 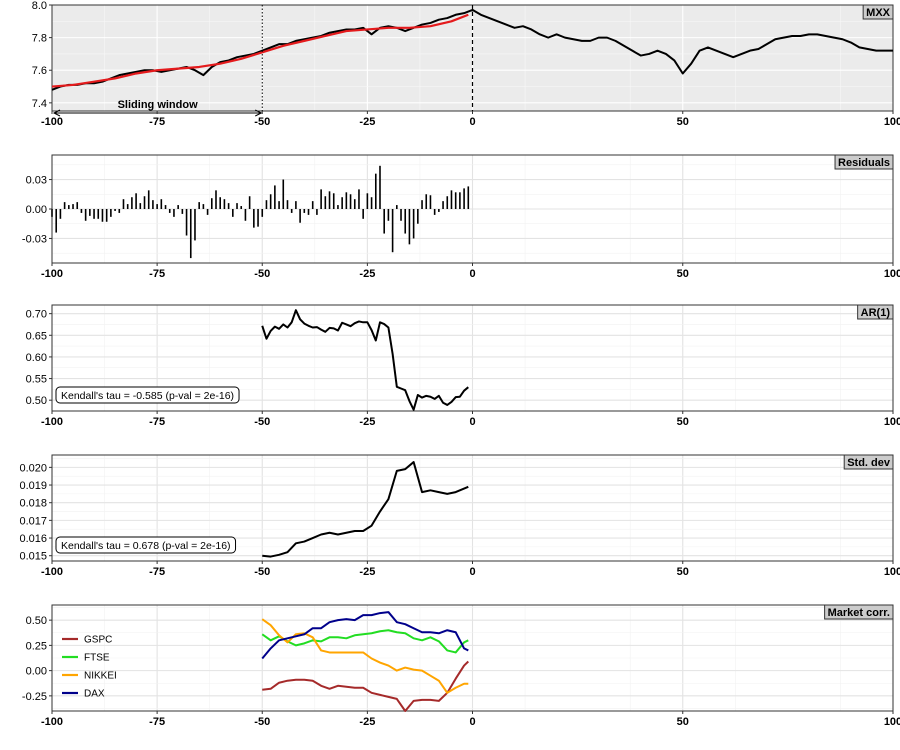 What do you see at coordinates (33, 504) in the screenshot?
I see `y-tick-label: 0.018` at bounding box center [33, 504].